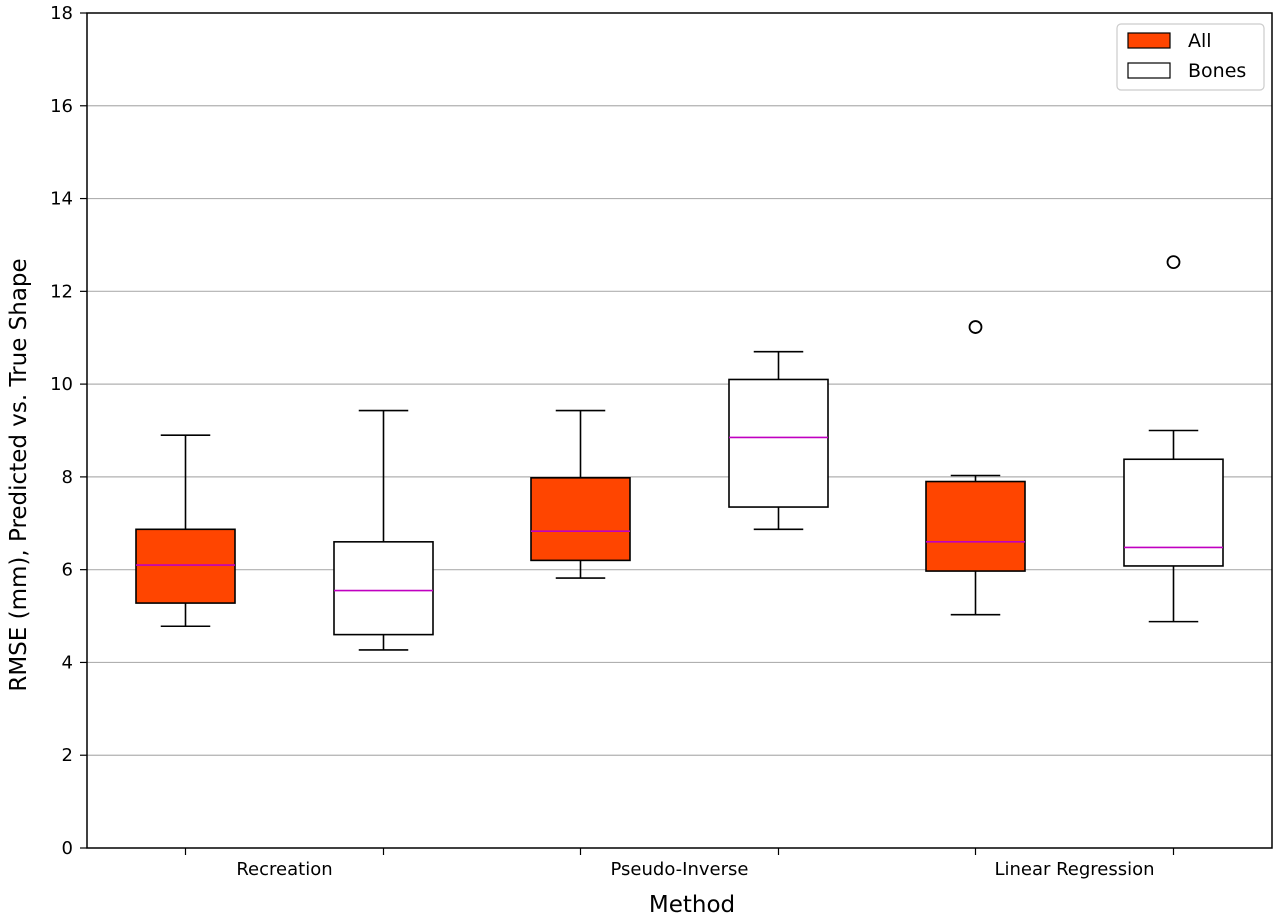 This screenshot has height=923, width=1280. Describe the element at coordinates (1200, 41) in the screenshot. I see `legend-label-all: All` at that location.